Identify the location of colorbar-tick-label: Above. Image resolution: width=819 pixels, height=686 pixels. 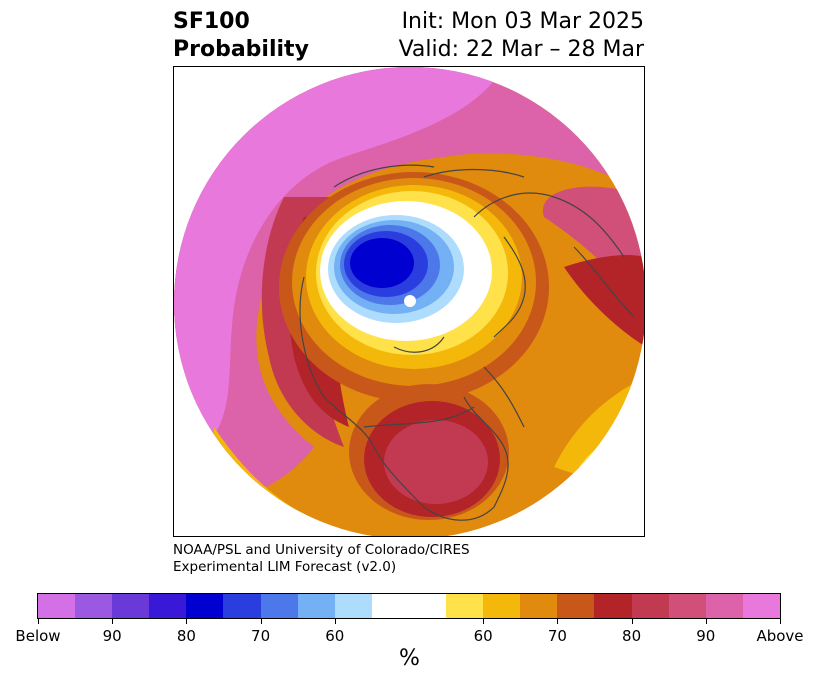
(780, 636).